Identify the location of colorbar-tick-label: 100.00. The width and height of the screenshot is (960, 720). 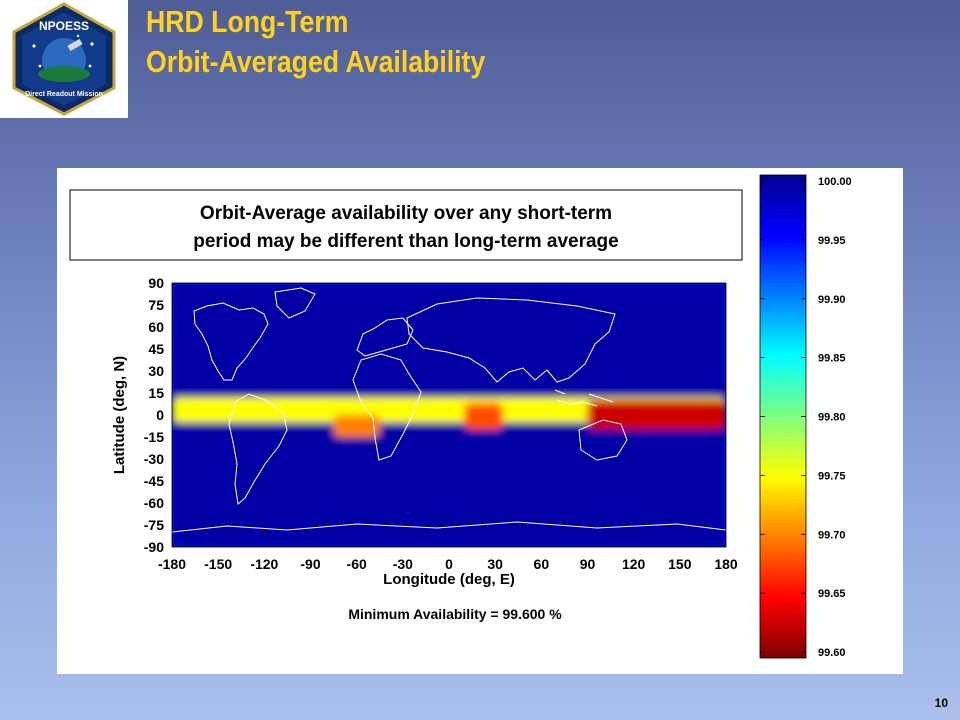
(835, 182).